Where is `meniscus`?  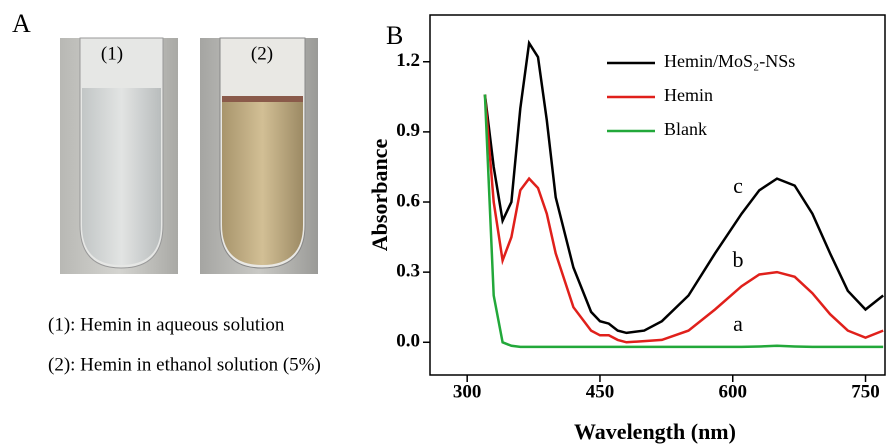
meniscus is located at coordinates (262, 99).